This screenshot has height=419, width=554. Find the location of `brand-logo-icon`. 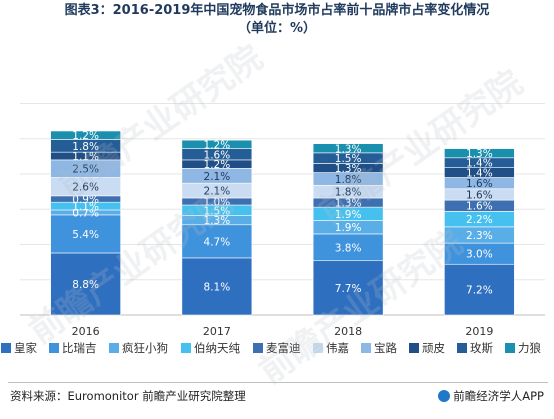

brand-logo-icon is located at coordinates (444, 396).